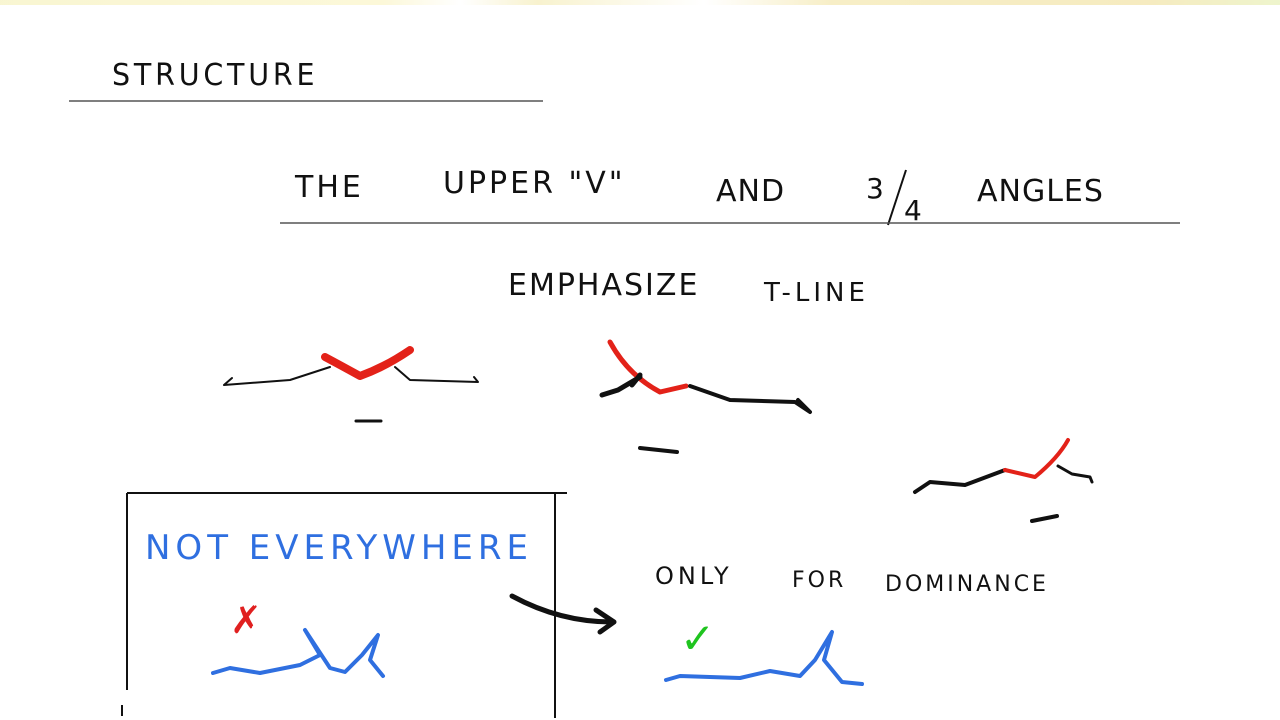 This screenshot has height=720, width=1280. What do you see at coordinates (698, 638) in the screenshot?
I see `checkmark-icon: ✓` at bounding box center [698, 638].